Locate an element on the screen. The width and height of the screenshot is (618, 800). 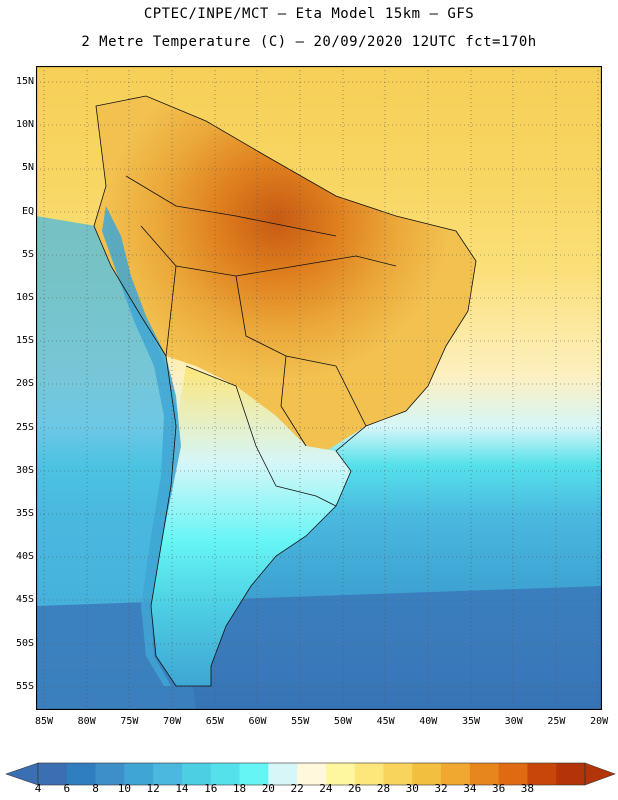
colorbar-tick-label: 22 is located at coordinates (297, 788).